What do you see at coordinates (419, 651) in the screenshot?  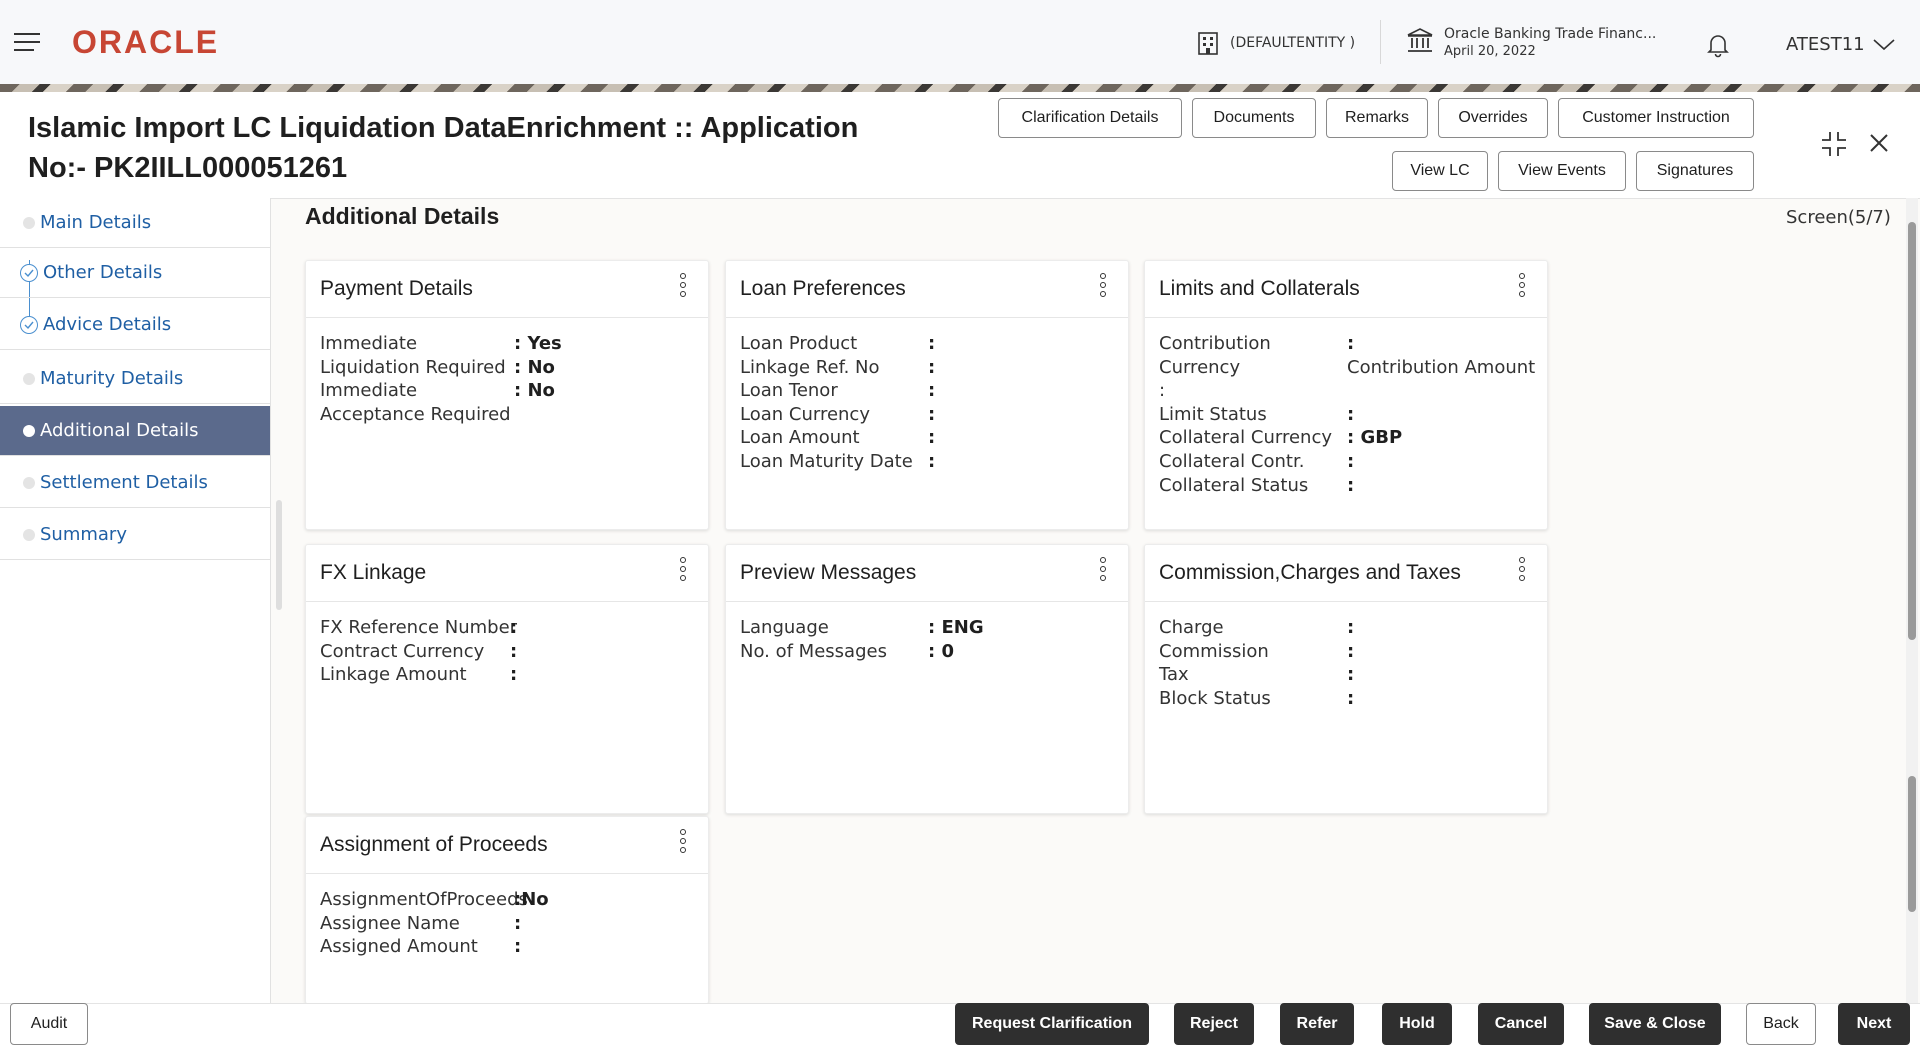 I see `field-row: Contract Currency:` at bounding box center [419, 651].